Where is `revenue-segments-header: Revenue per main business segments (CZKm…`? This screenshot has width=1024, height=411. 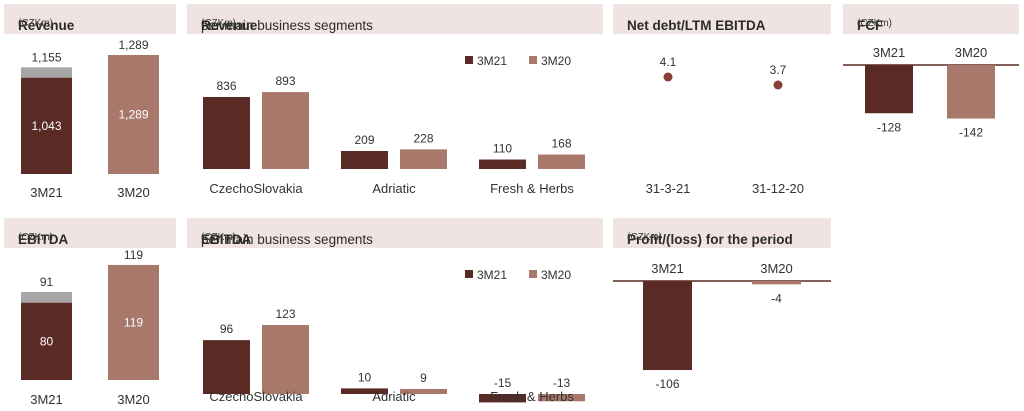 revenue-segments-header: Revenue per main business segments (CZKm… is located at coordinates (395, 19).